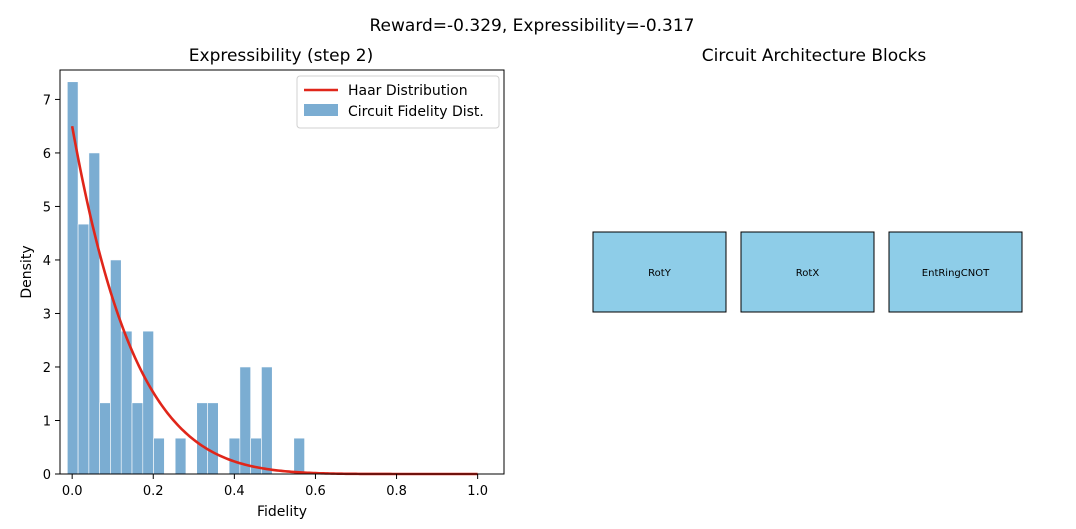 Image resolution: width=1076 pixels, height=529 pixels. I want to click on y-tick-label: 2, so click(47, 368).